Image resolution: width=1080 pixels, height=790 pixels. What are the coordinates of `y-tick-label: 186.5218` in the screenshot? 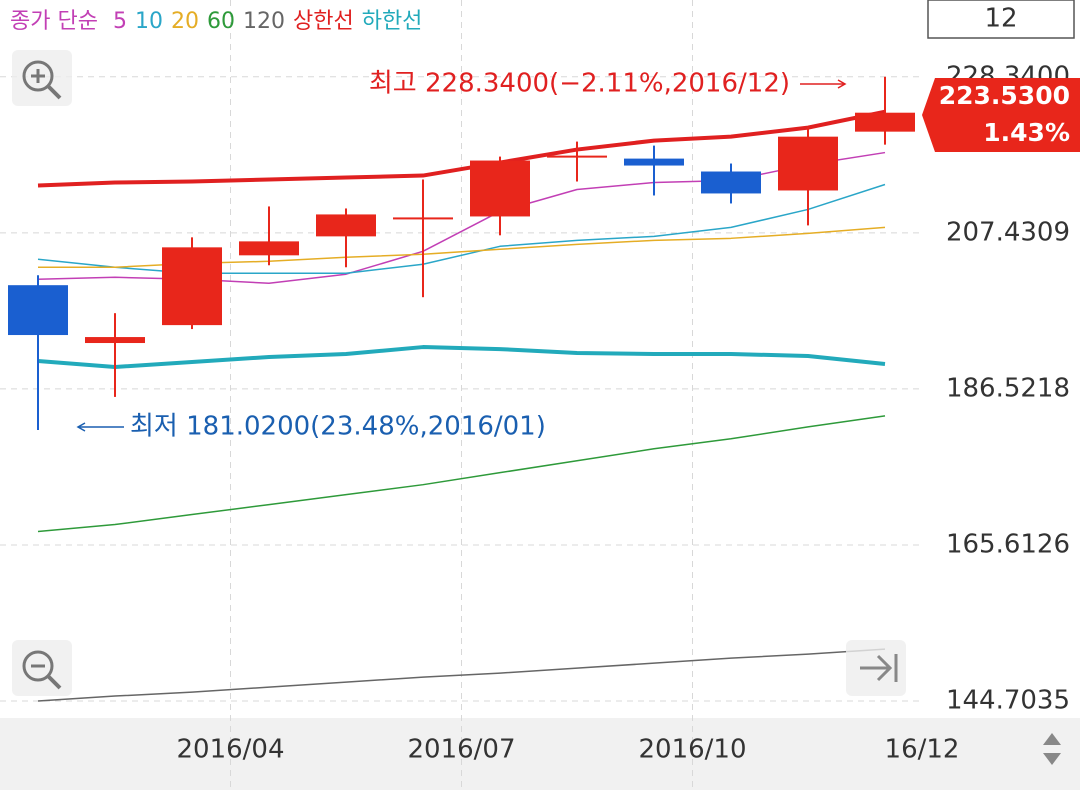 It's located at (1008, 388).